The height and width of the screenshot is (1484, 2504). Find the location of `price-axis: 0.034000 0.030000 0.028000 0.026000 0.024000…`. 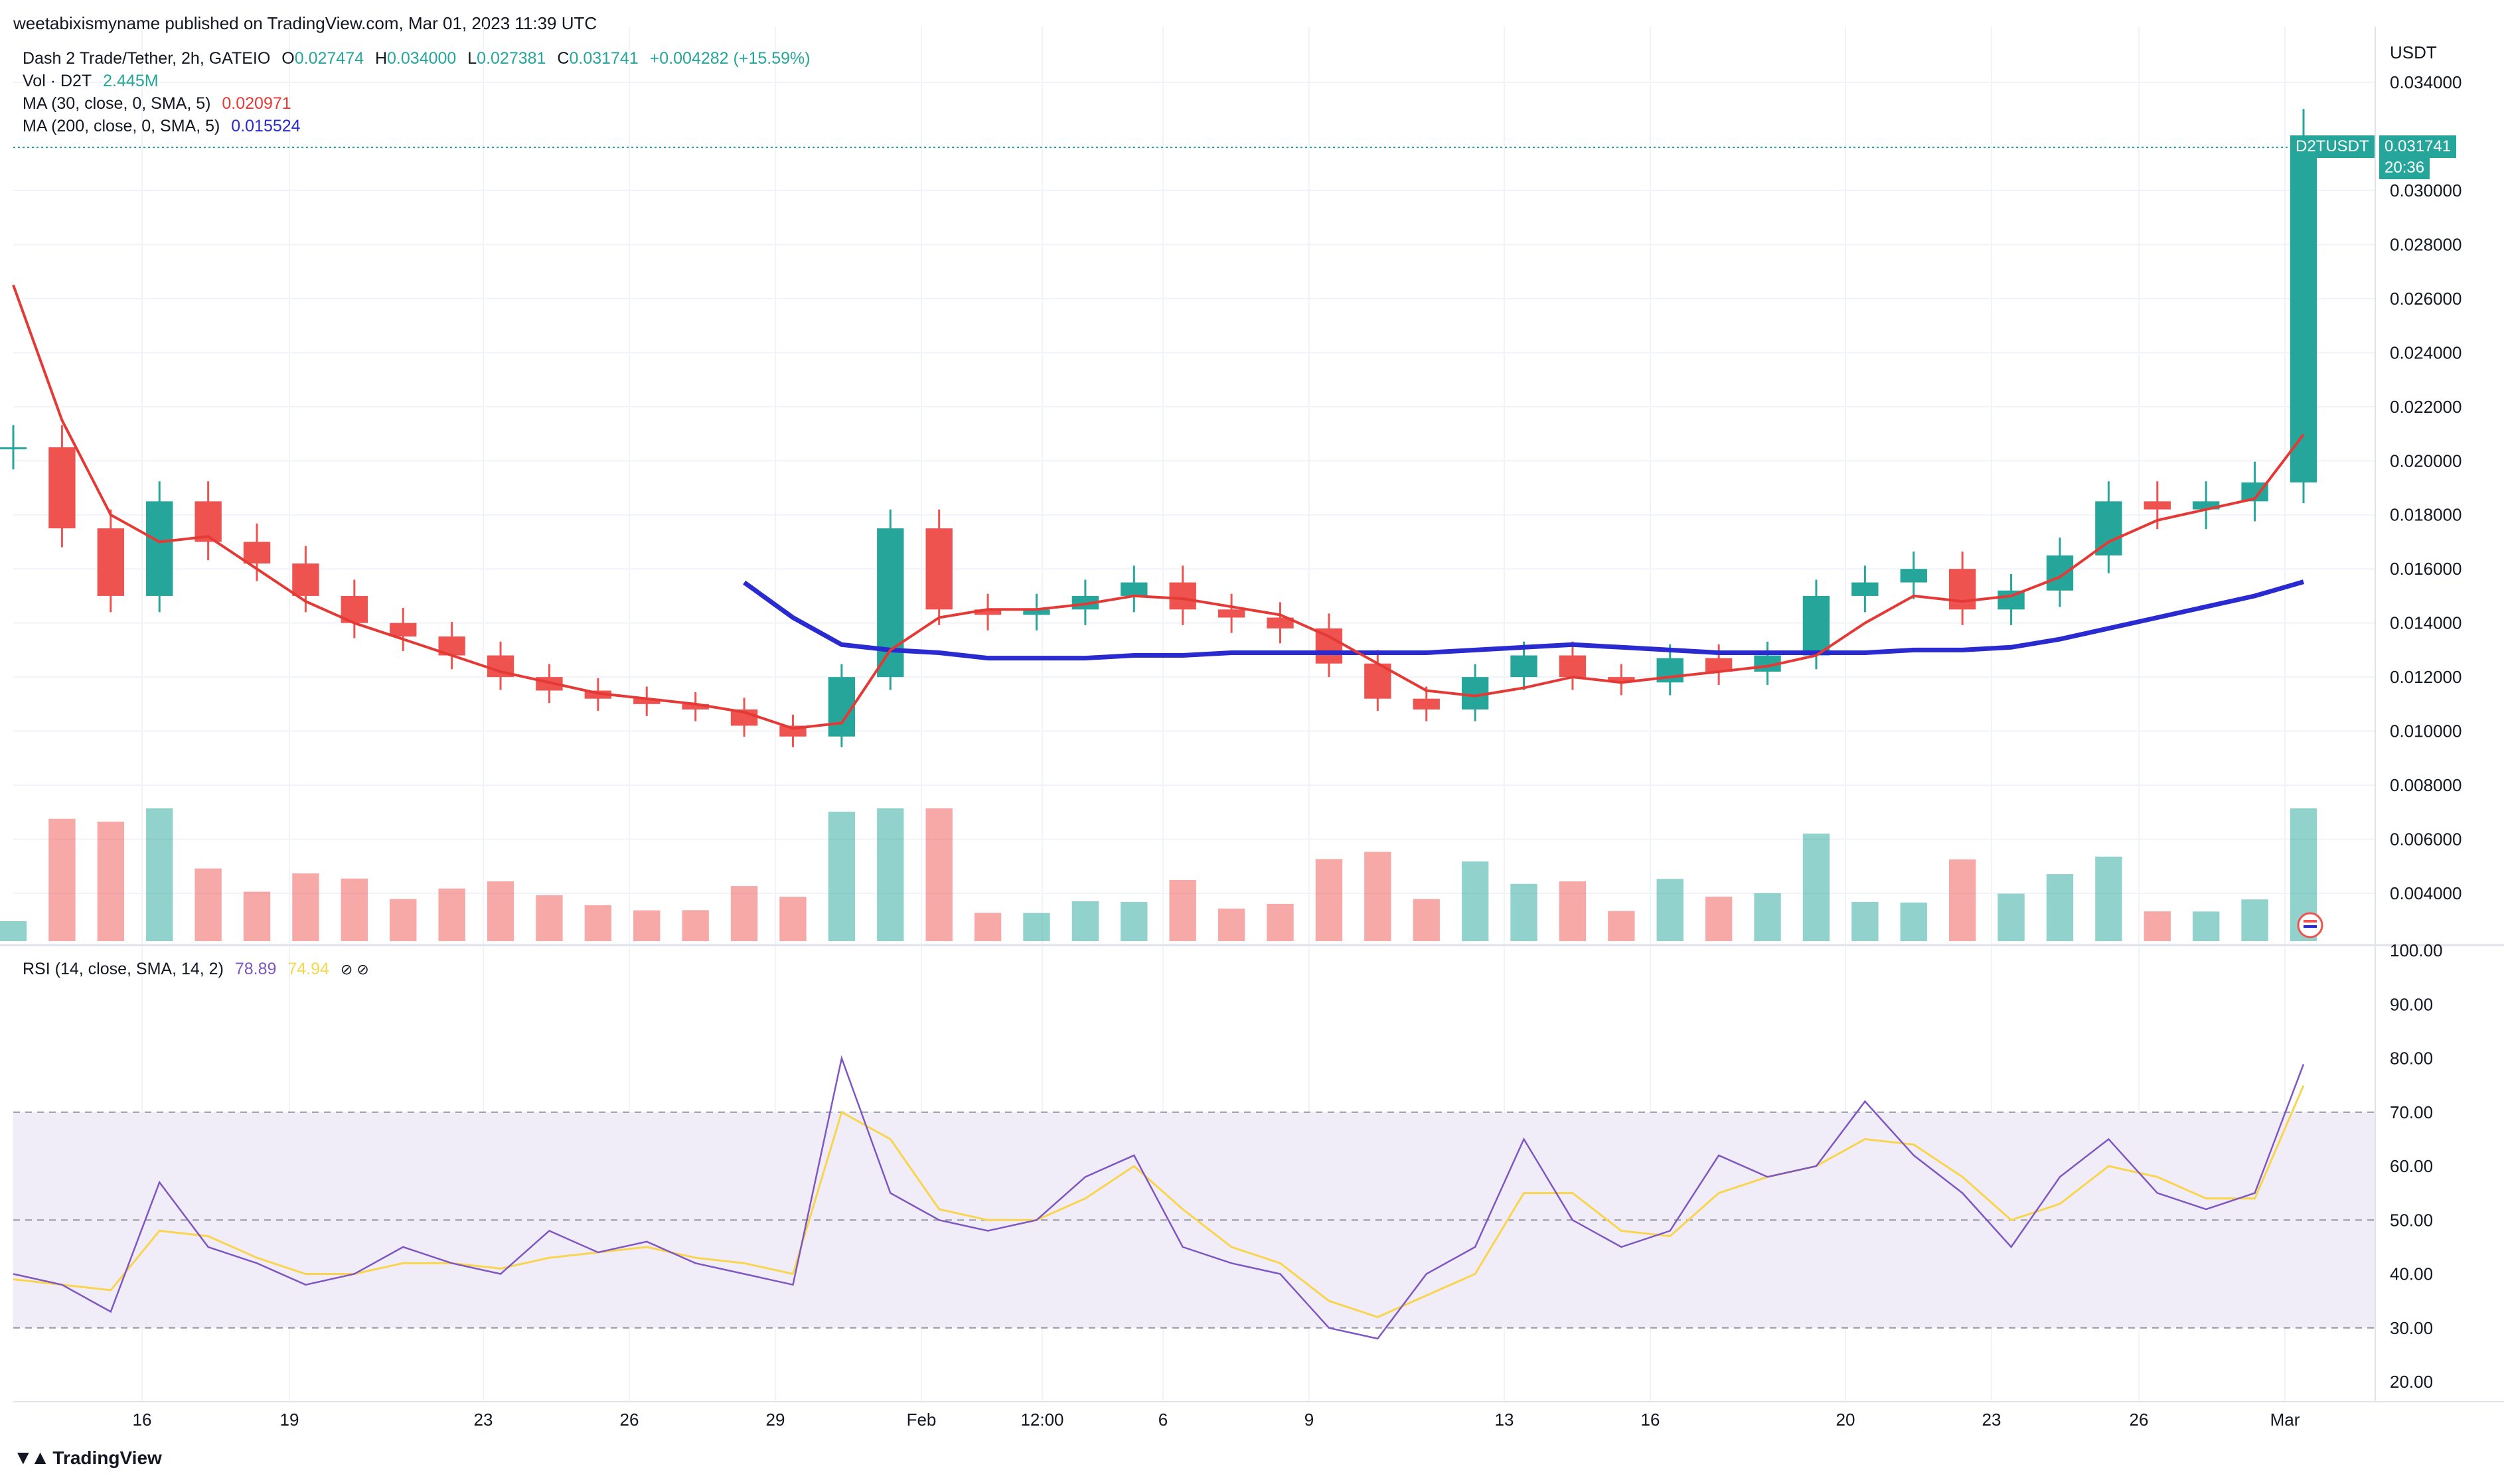

price-axis: 0.034000 0.030000 0.028000 0.026000 0.024000… is located at coordinates (2426, 487).